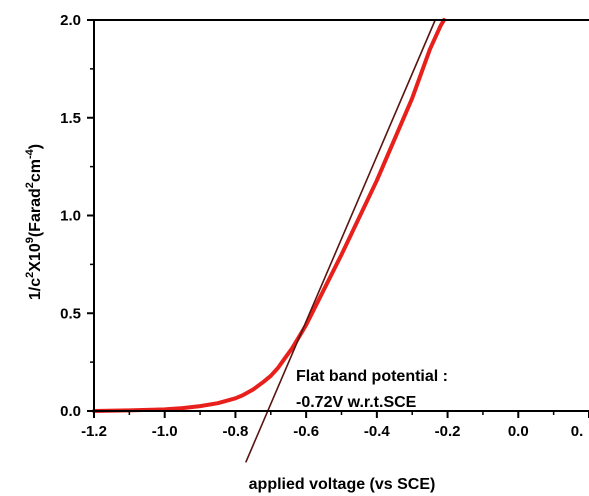 The image size is (589, 496). I want to click on x-axis-label: applied voltage (vs SCE), so click(342, 484).